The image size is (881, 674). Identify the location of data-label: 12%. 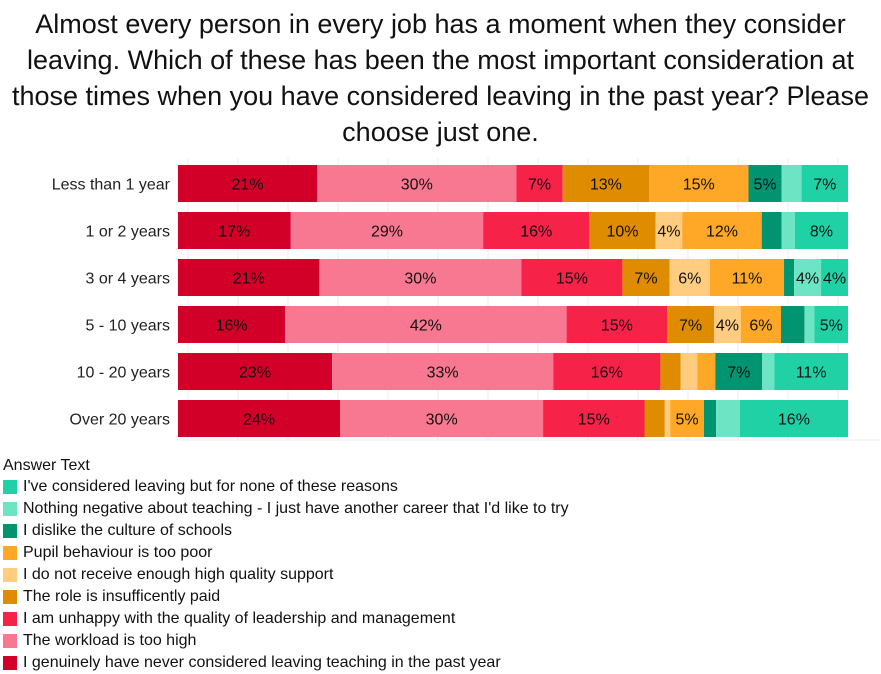
(722, 232).